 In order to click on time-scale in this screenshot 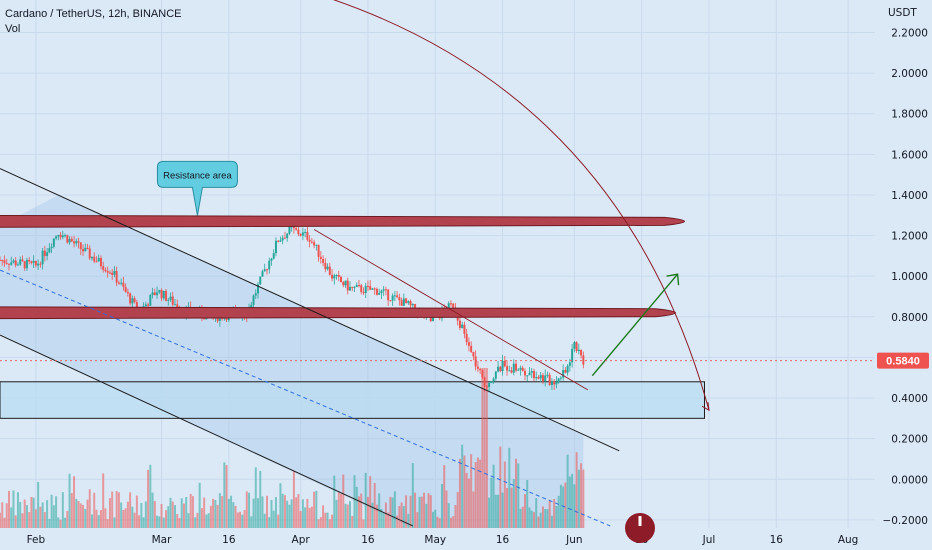, I will do `click(437, 539)`.